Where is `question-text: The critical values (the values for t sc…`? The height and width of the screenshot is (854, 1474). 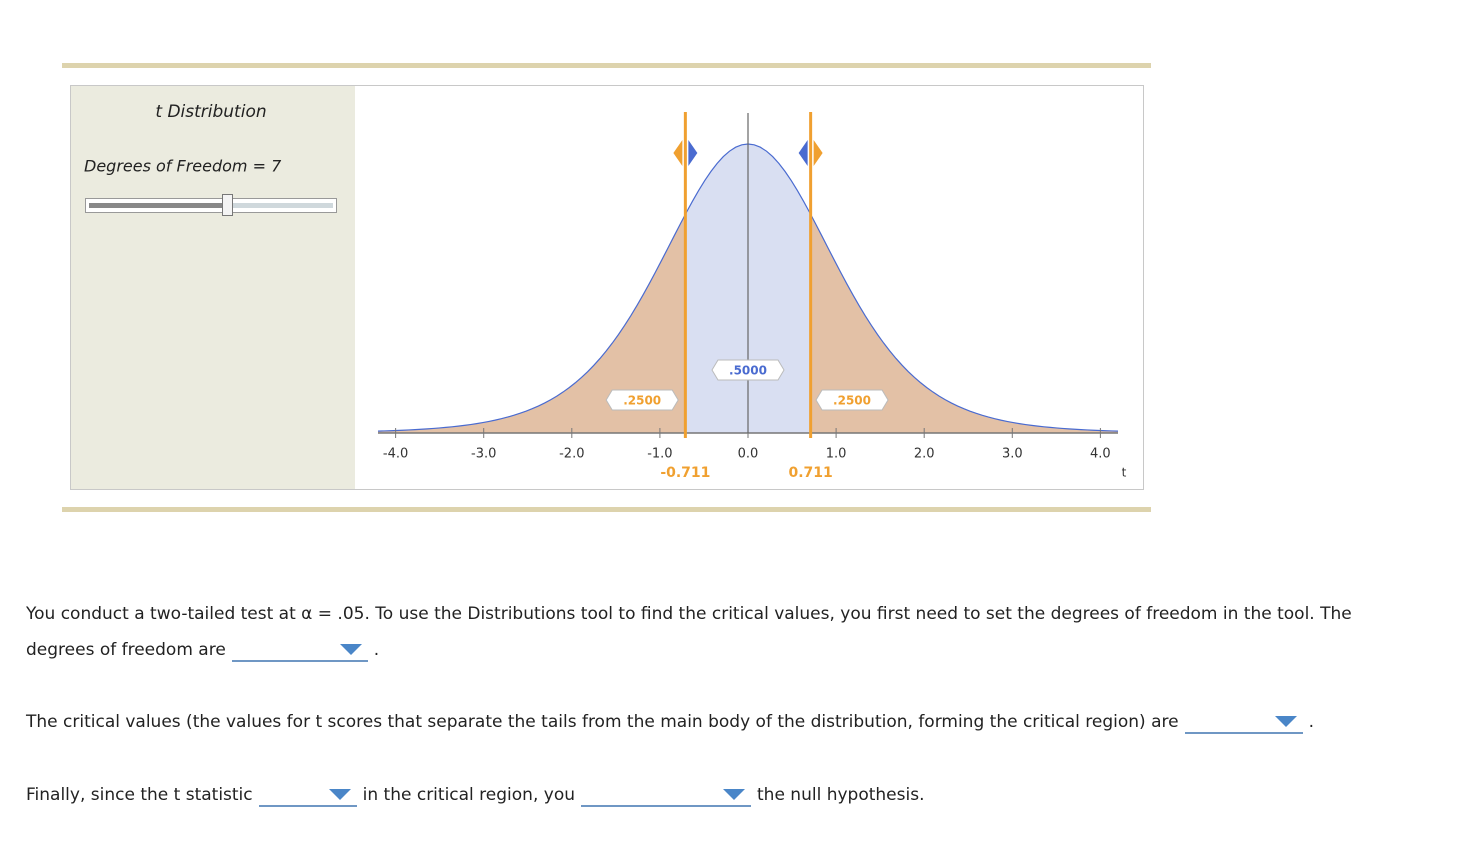
question-text: The critical values (the values for t sc… is located at coordinates (602, 722).